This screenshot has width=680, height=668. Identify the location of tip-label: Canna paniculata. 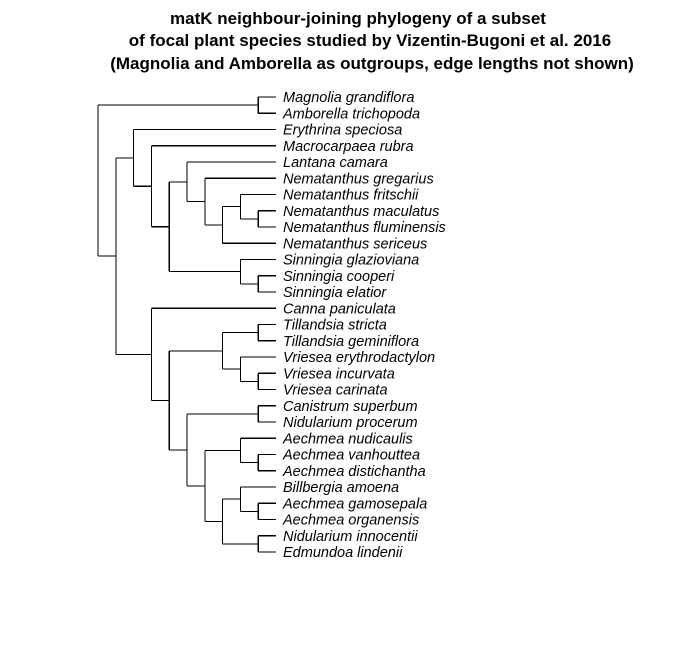
(339, 309).